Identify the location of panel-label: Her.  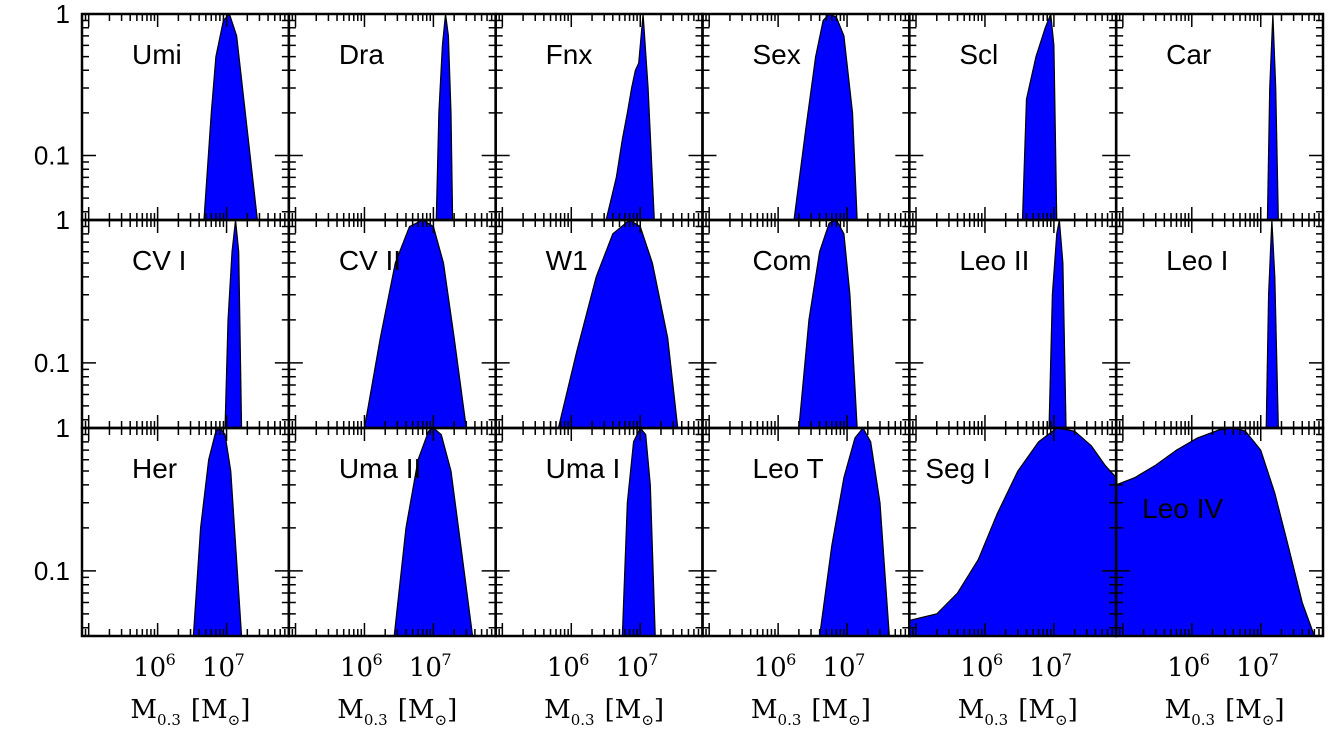
(154, 468).